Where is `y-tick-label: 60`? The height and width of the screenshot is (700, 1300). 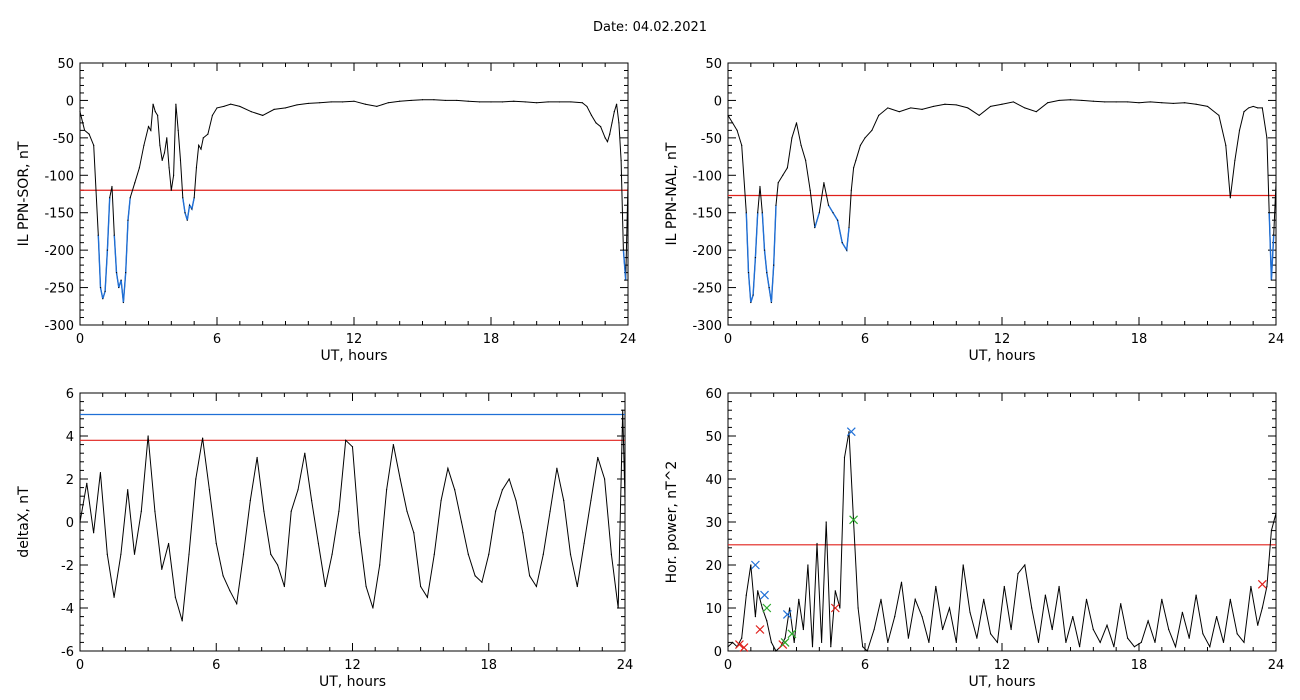 y-tick-label: 60 is located at coordinates (713, 394).